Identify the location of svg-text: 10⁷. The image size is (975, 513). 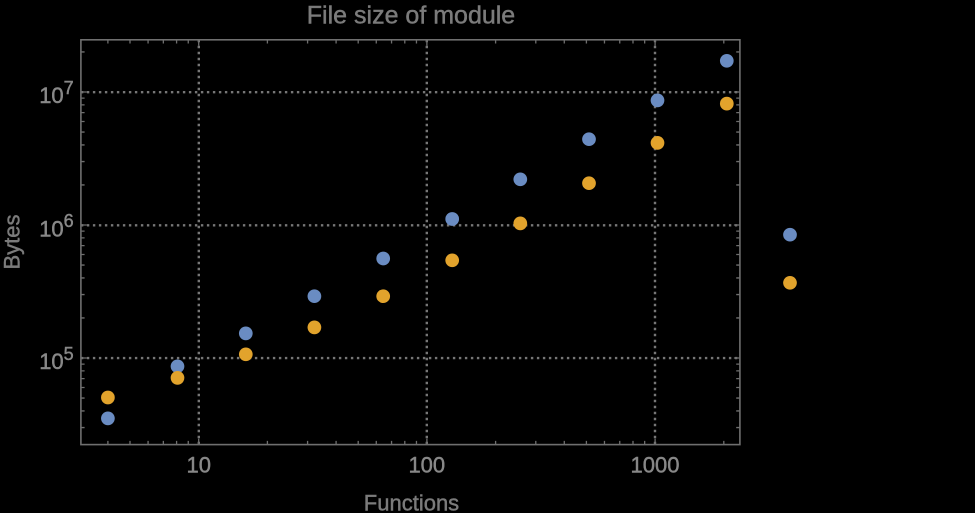
(56, 93).